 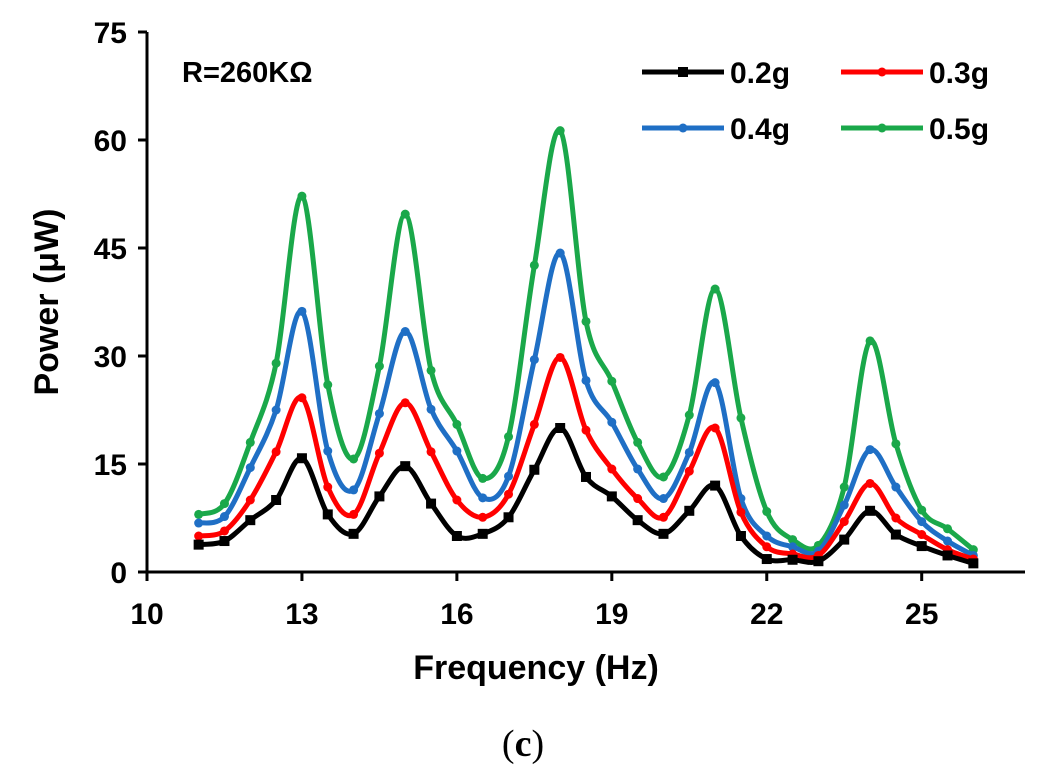 I want to click on x-tick-label: 13, so click(x=301, y=614).